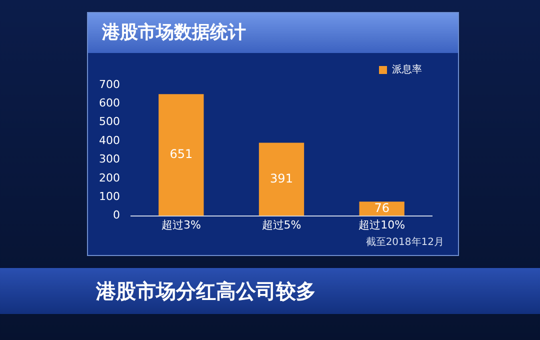 The height and width of the screenshot is (340, 540). I want to click on text: 截至2018年12月, so click(405, 242).